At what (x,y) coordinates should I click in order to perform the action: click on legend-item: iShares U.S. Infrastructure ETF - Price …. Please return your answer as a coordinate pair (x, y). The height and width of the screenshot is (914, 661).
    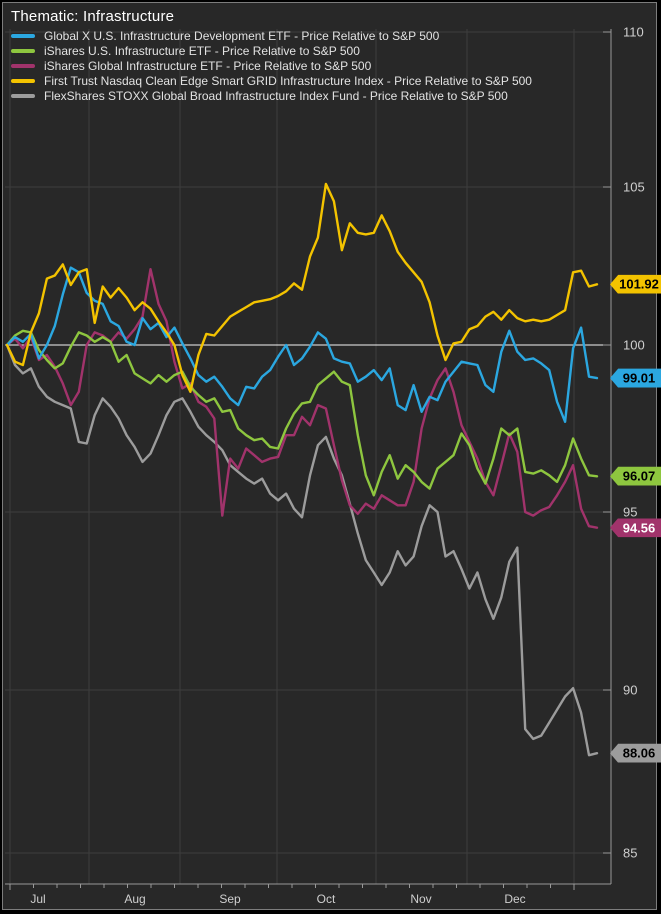
    Looking at the image, I should click on (271, 50).